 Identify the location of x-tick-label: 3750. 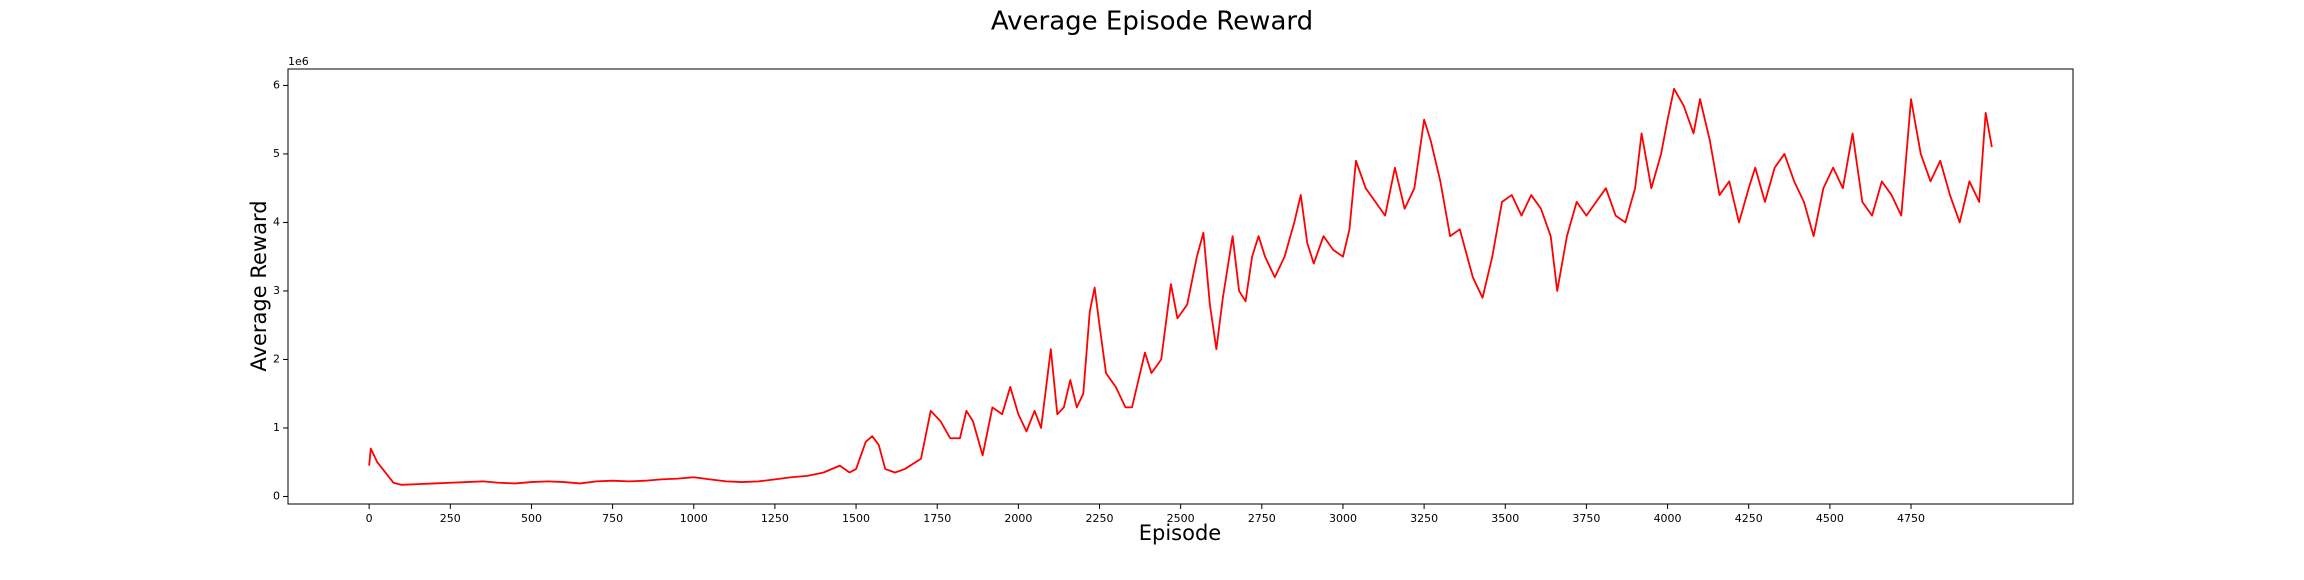
(1586, 518).